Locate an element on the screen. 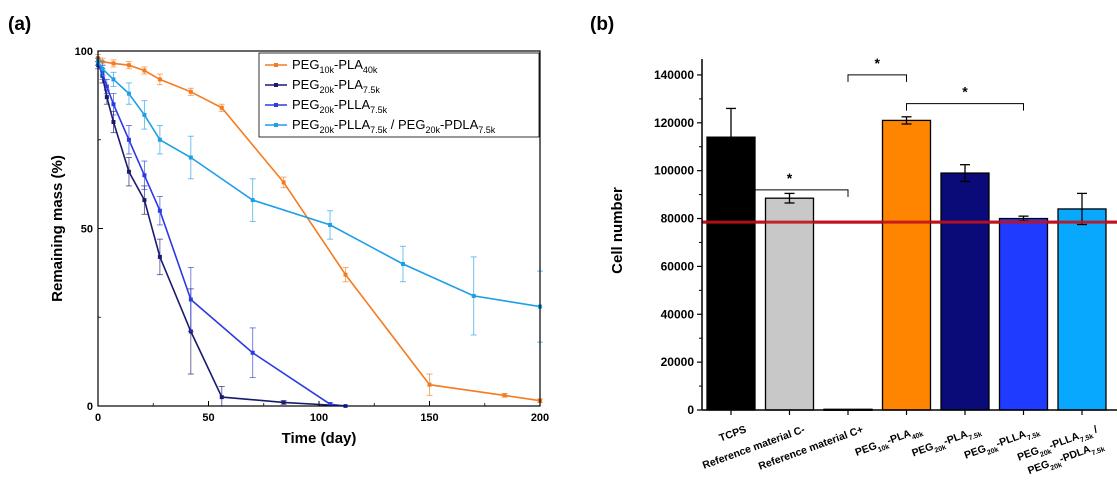  legend-entry-1: PEG20k-PLA7.5k is located at coordinates (336, 86).